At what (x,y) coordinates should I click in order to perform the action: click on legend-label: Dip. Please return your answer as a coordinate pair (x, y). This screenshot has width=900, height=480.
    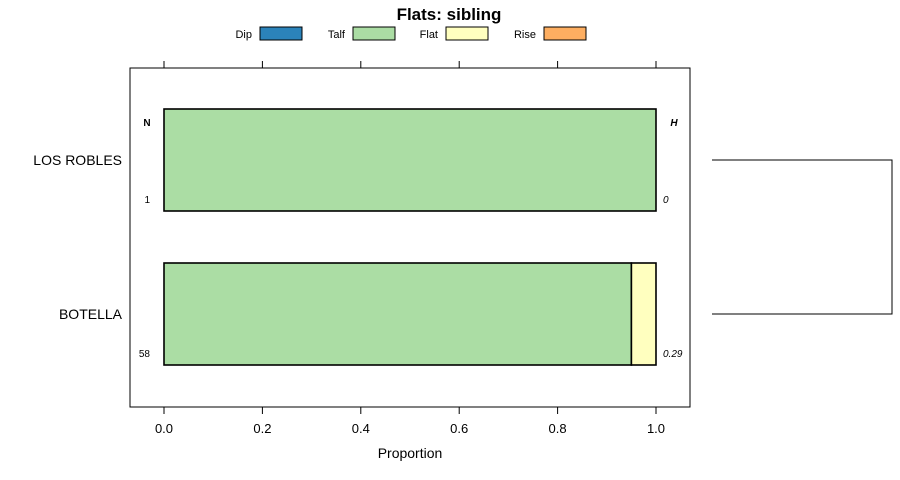
    Looking at the image, I should click on (243, 35).